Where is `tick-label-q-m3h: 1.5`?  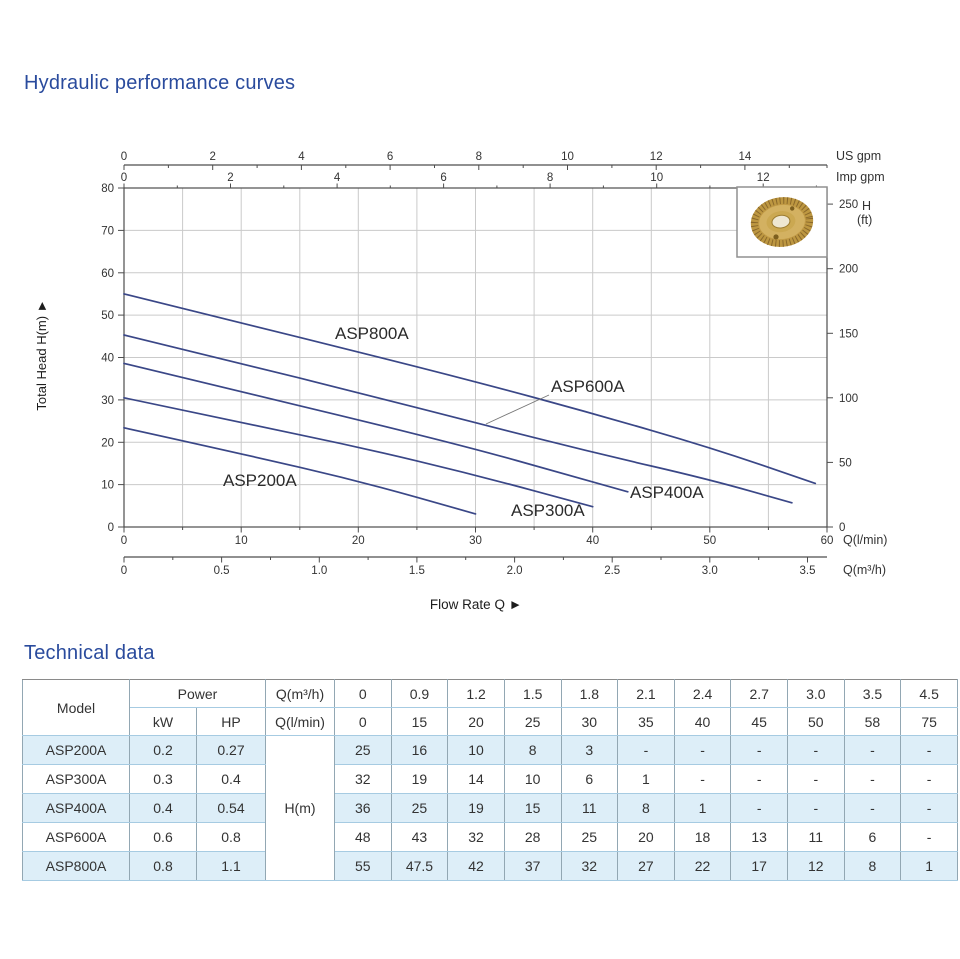
tick-label-q-m3h: 1.5 is located at coordinates (417, 571).